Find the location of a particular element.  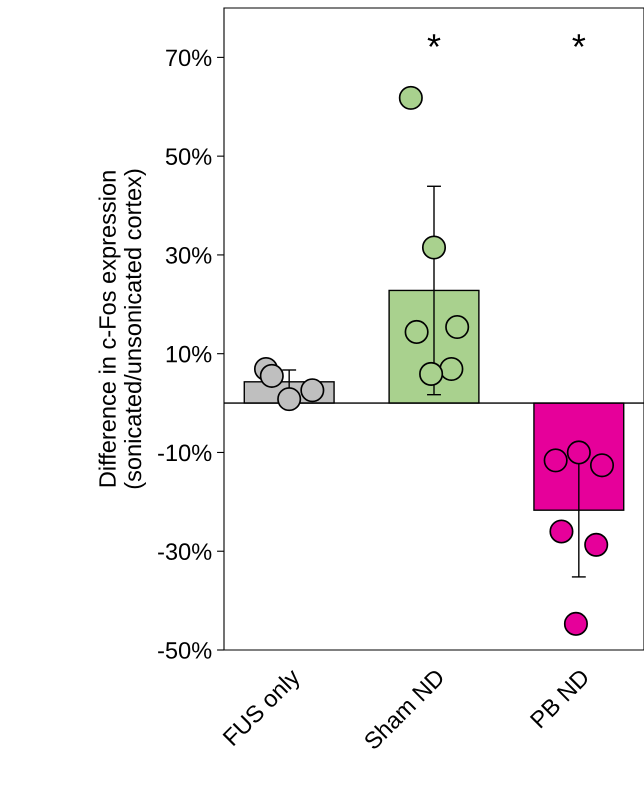

y-tick-label: -10% is located at coordinates (185, 453).